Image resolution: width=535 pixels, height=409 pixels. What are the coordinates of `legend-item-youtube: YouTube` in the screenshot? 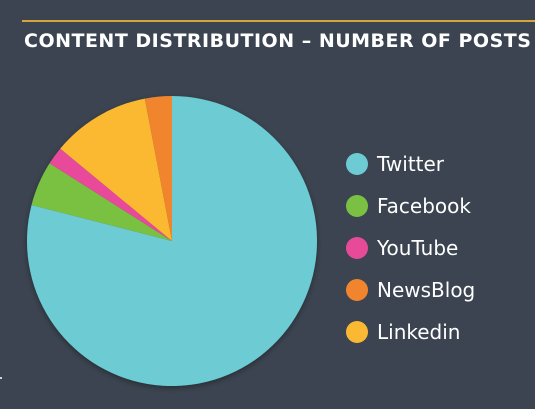 It's located at (410, 248).